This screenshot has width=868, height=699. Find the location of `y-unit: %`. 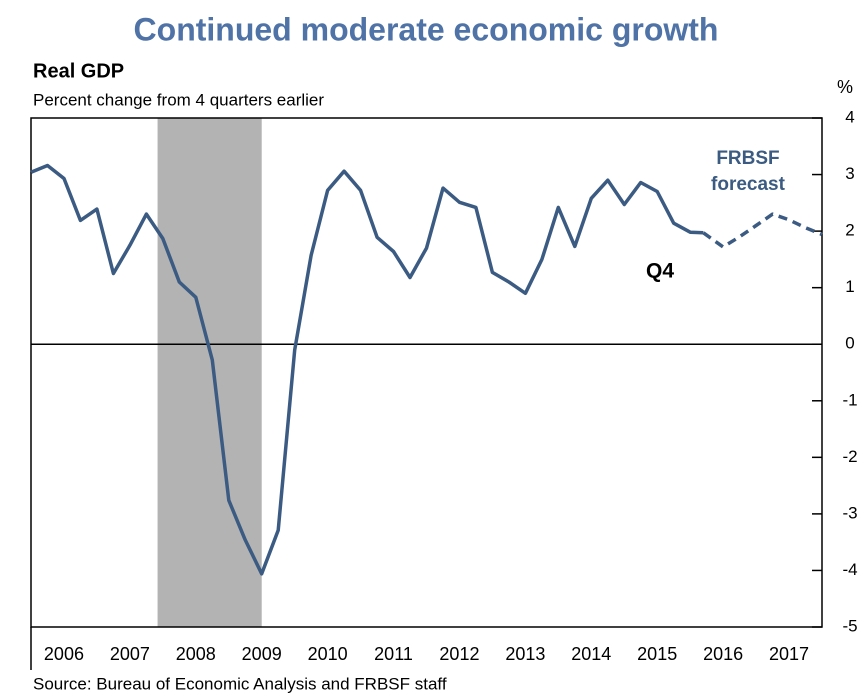

y-unit: % is located at coordinates (845, 87).